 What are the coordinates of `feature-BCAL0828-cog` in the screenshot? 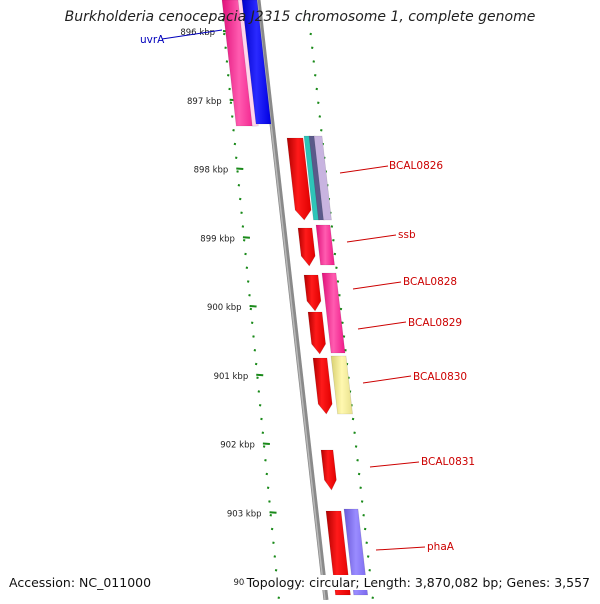 It's located at (333, 313).